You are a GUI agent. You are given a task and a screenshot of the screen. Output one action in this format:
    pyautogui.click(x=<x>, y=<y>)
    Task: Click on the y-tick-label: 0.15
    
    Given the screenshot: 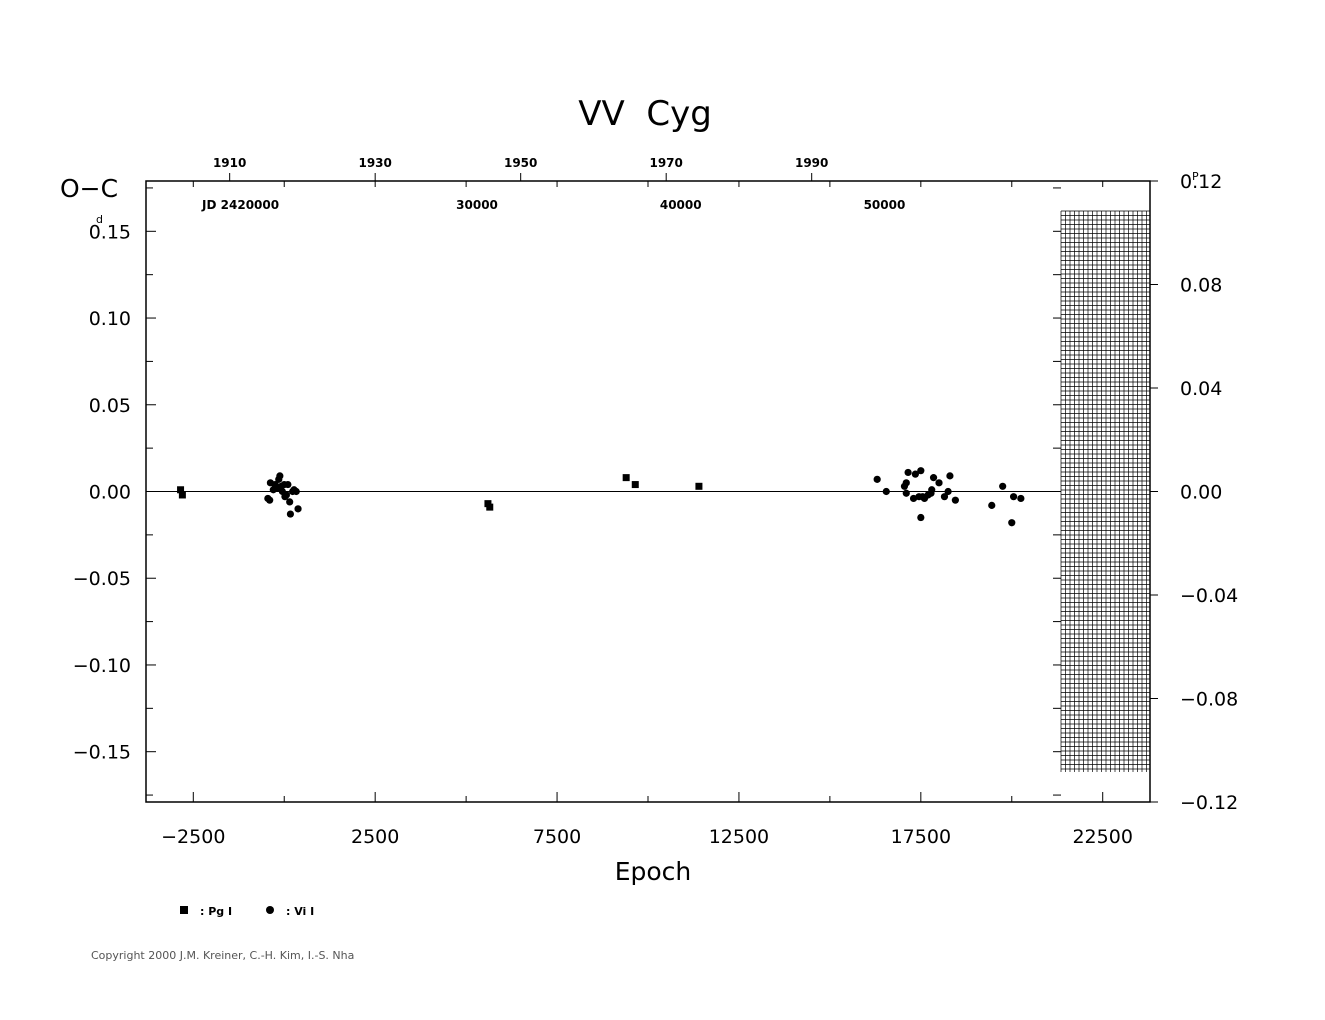 What is the action you would take?
    pyautogui.click(x=110, y=232)
    